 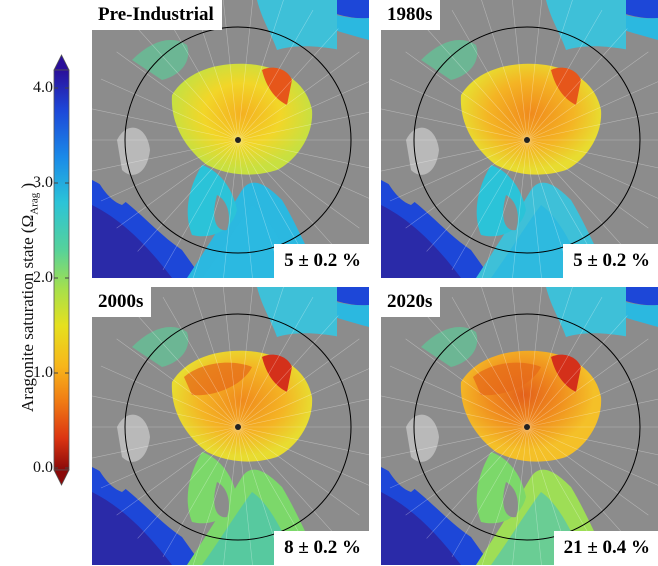 What do you see at coordinates (61, 477) in the screenshot?
I see `colorbar-min-arrow` at bounding box center [61, 477].